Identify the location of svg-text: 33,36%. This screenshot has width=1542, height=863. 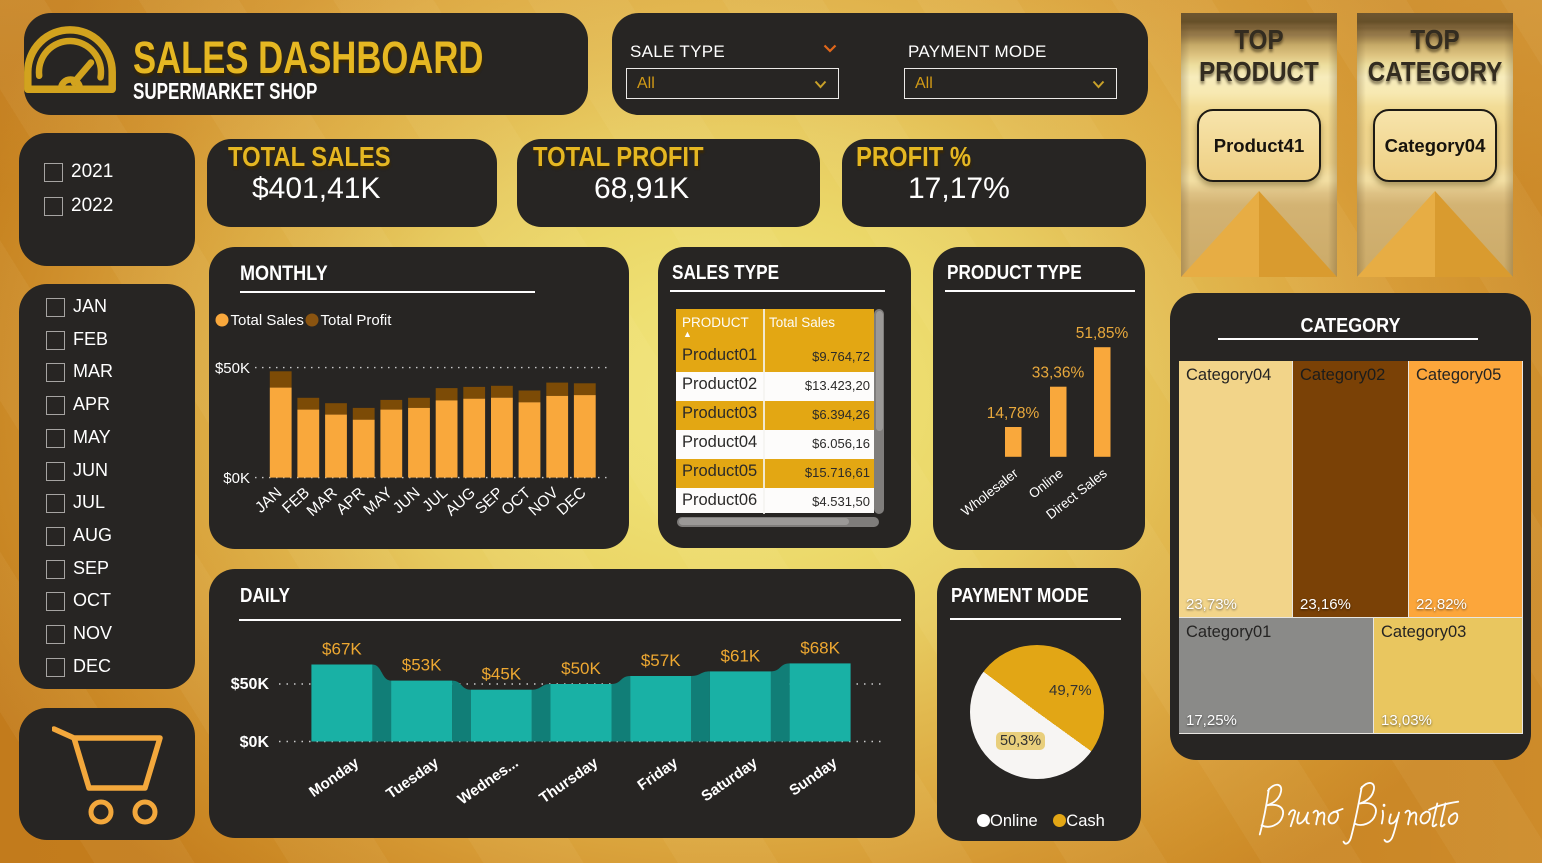
(1058, 373).